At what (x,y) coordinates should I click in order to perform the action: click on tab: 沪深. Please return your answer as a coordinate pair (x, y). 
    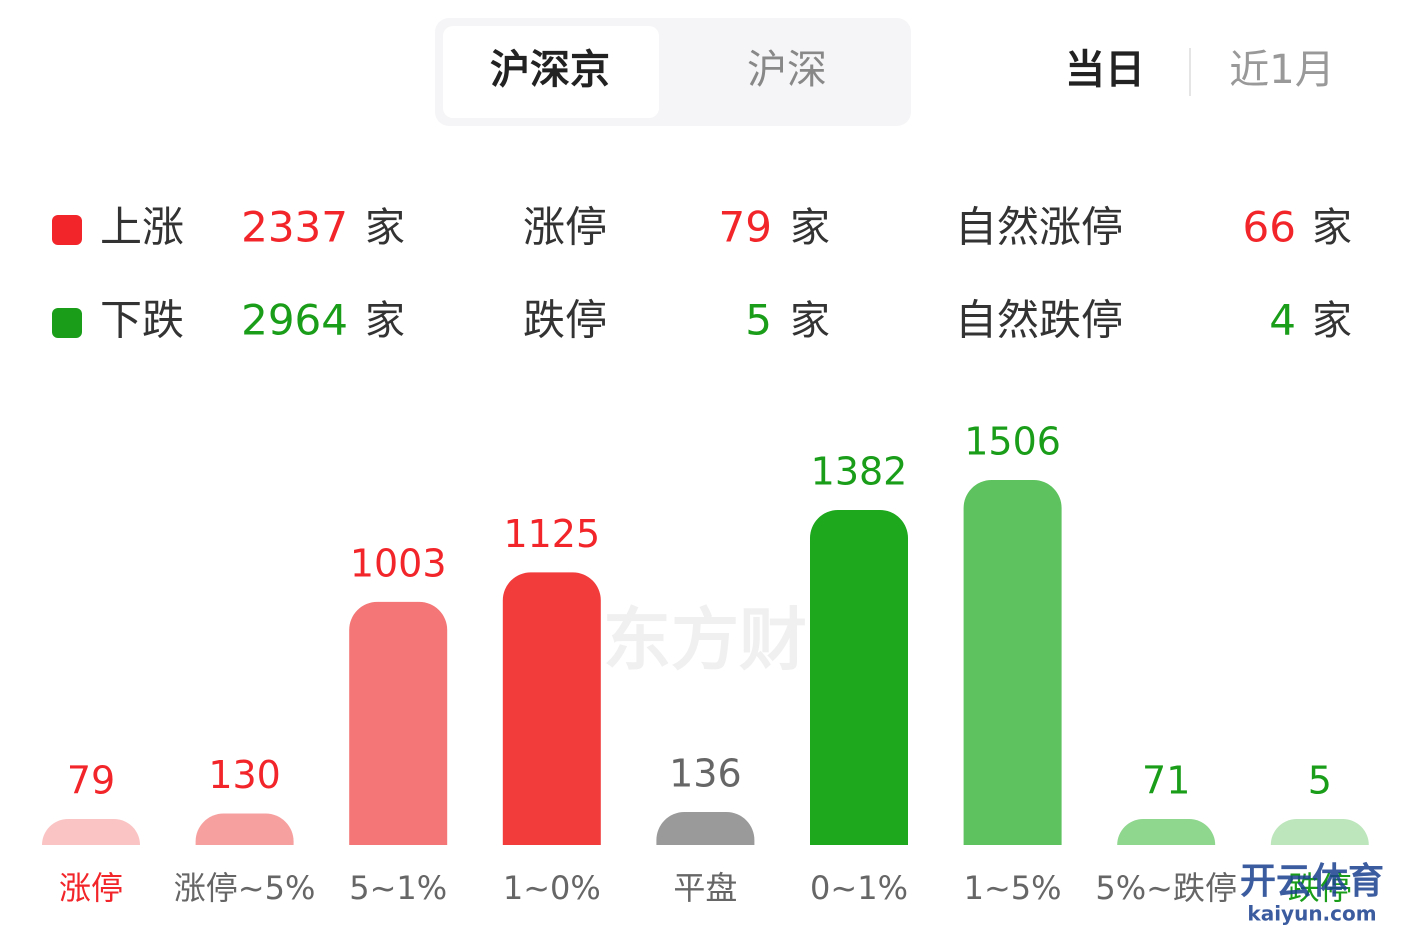
    Looking at the image, I should click on (787, 70).